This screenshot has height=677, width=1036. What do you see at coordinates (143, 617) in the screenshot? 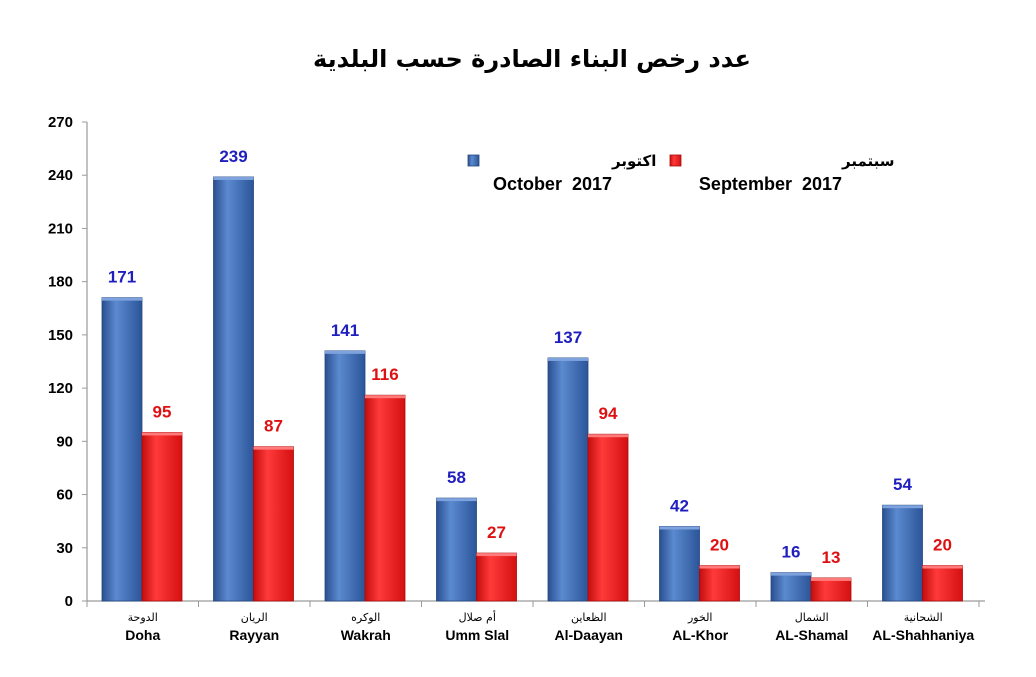
I see `category-label-ar: الدوحة` at bounding box center [143, 617].